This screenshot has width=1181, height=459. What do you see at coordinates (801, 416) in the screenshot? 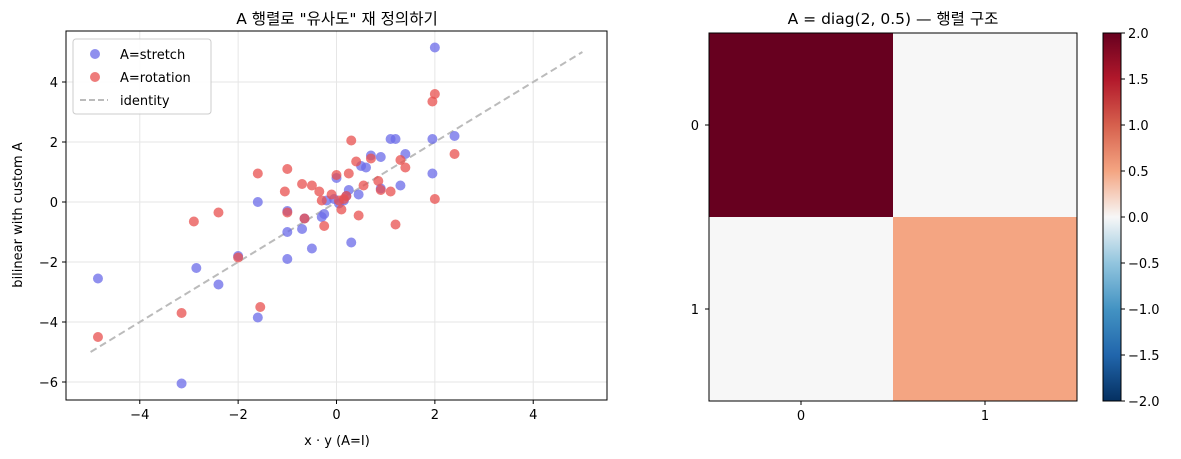
I see `heatmap-x-tick-label: 0` at bounding box center [801, 416].